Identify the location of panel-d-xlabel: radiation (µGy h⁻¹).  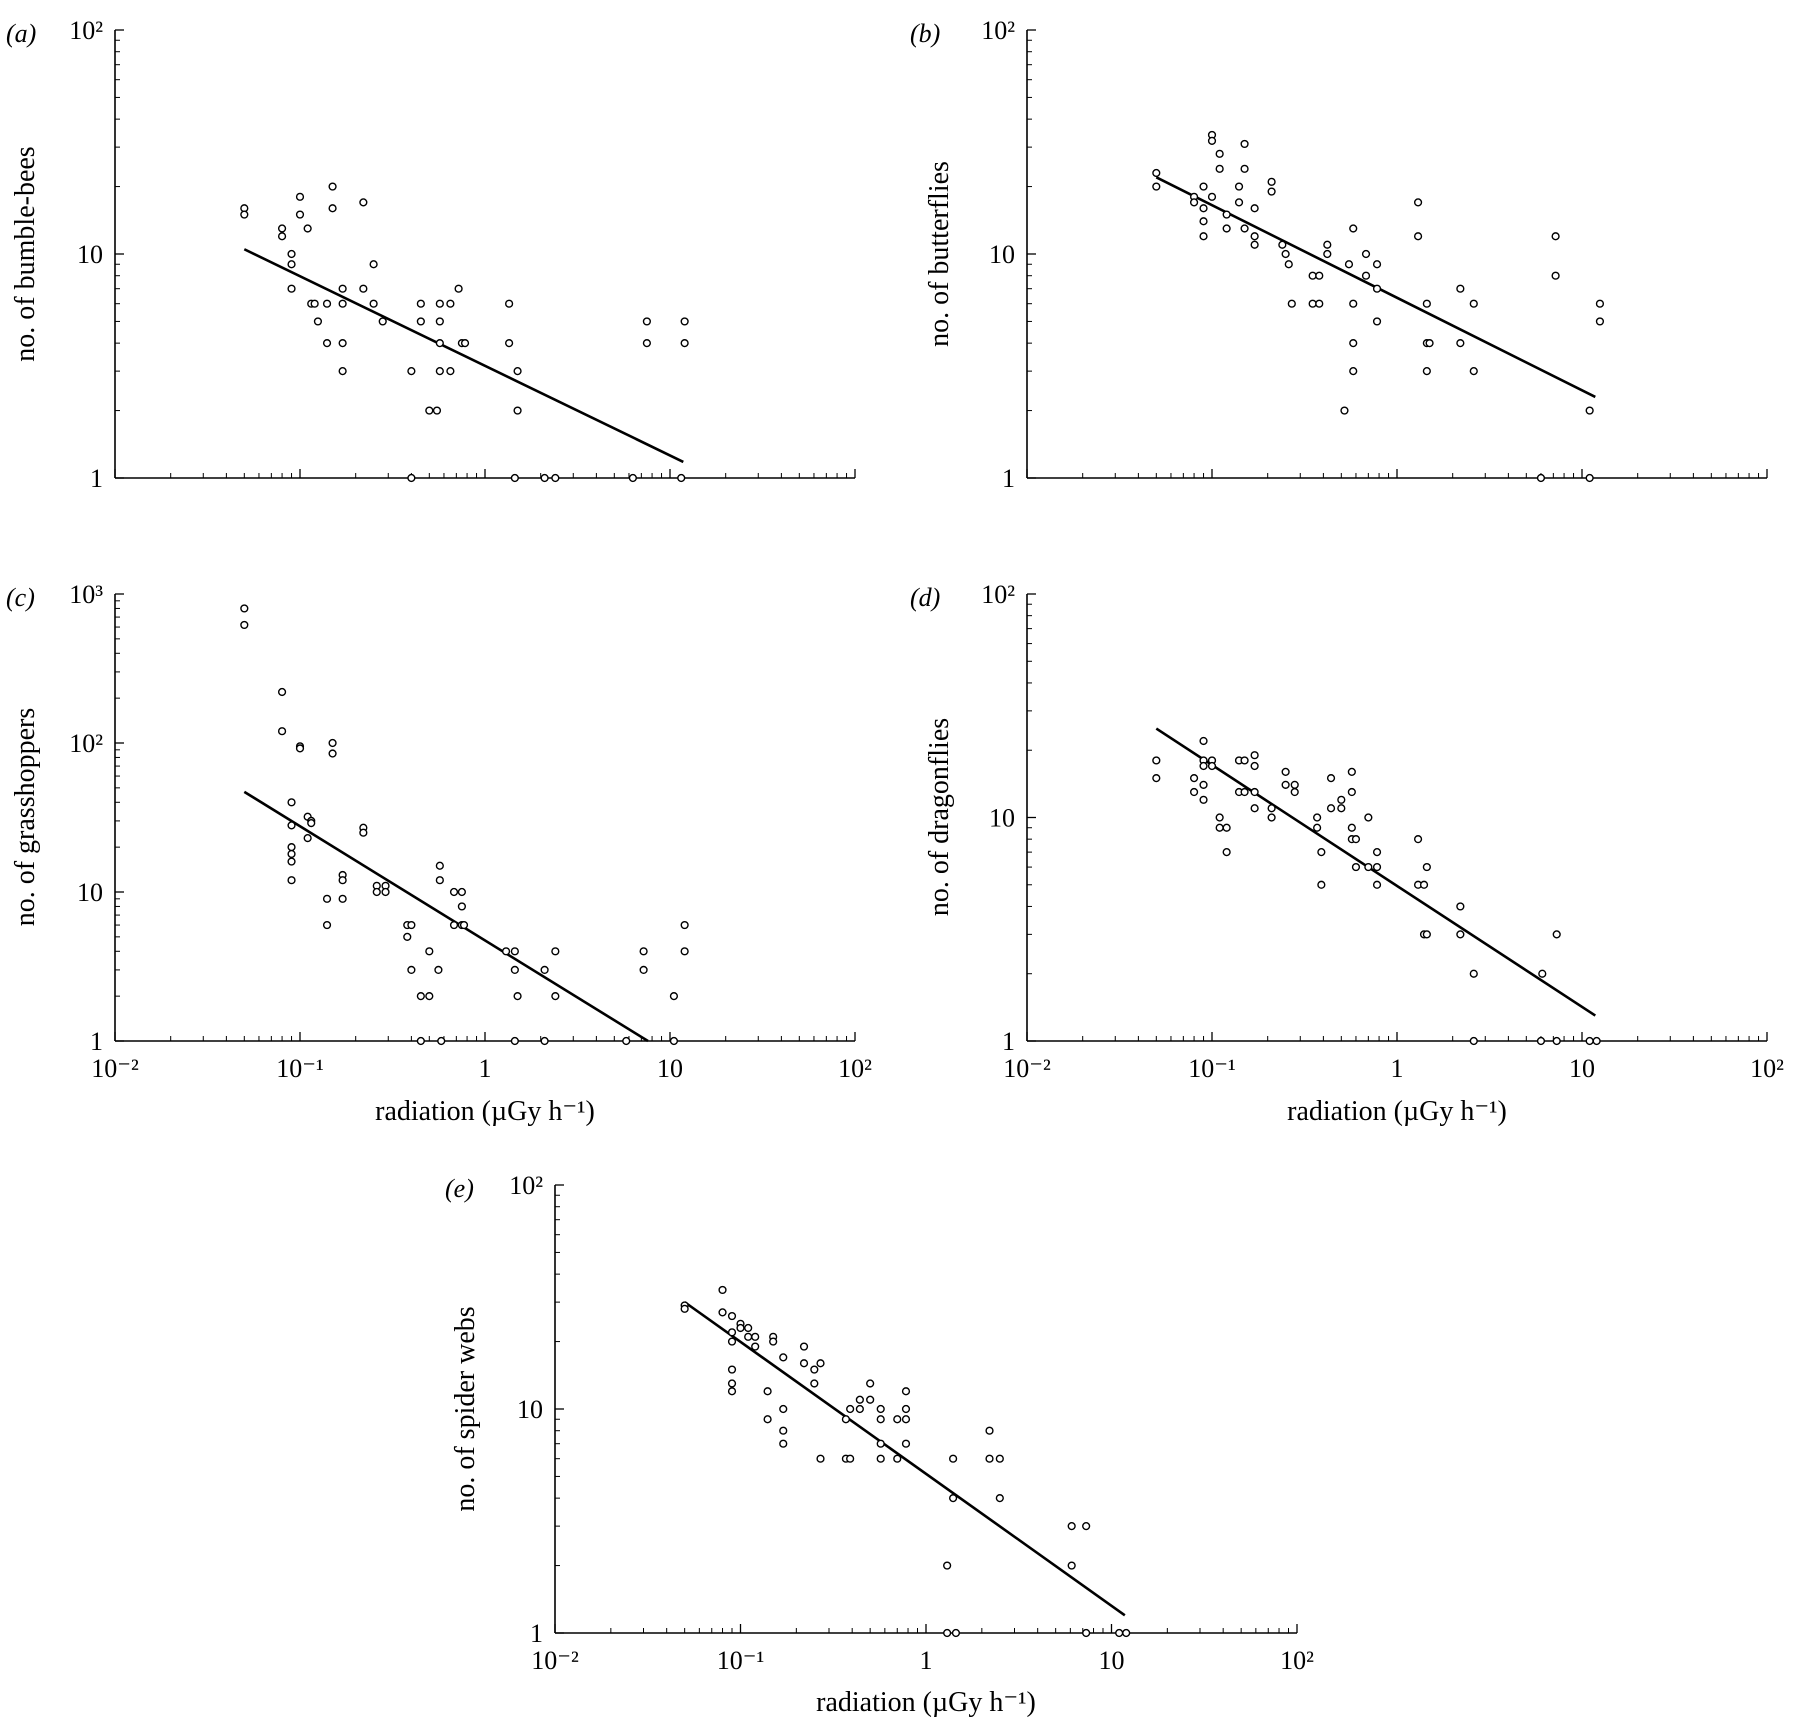
(1397, 1111).